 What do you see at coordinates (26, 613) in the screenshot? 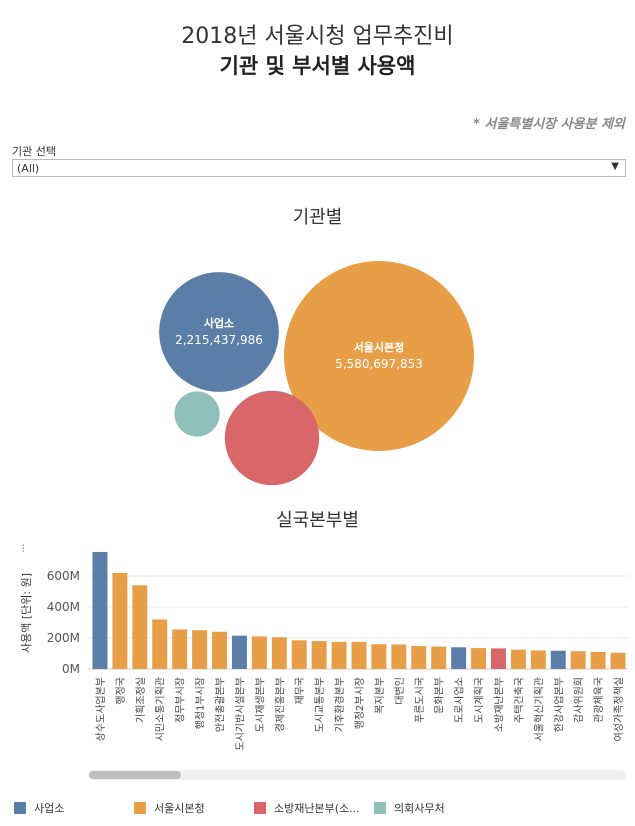
I see `y-axis-label: 사용액 [단위: 원]` at bounding box center [26, 613].